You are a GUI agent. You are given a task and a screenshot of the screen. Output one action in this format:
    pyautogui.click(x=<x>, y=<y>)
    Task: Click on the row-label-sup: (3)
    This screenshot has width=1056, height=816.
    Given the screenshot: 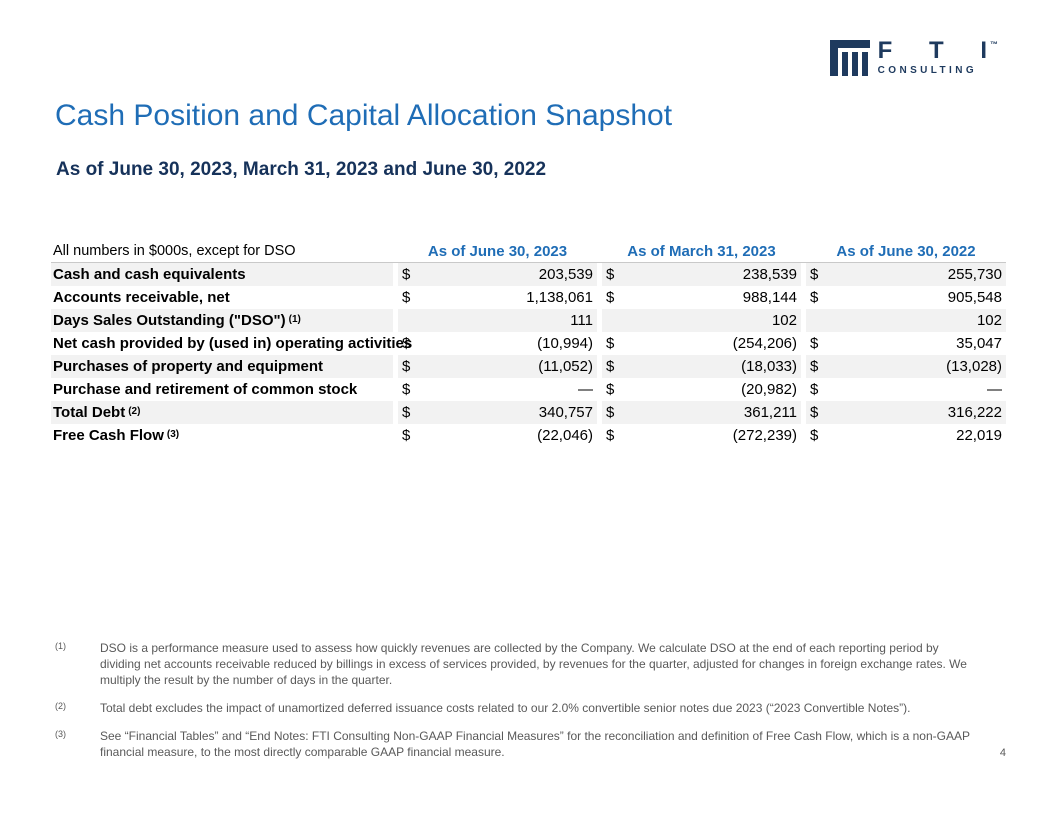 What is the action you would take?
    pyautogui.click(x=173, y=434)
    